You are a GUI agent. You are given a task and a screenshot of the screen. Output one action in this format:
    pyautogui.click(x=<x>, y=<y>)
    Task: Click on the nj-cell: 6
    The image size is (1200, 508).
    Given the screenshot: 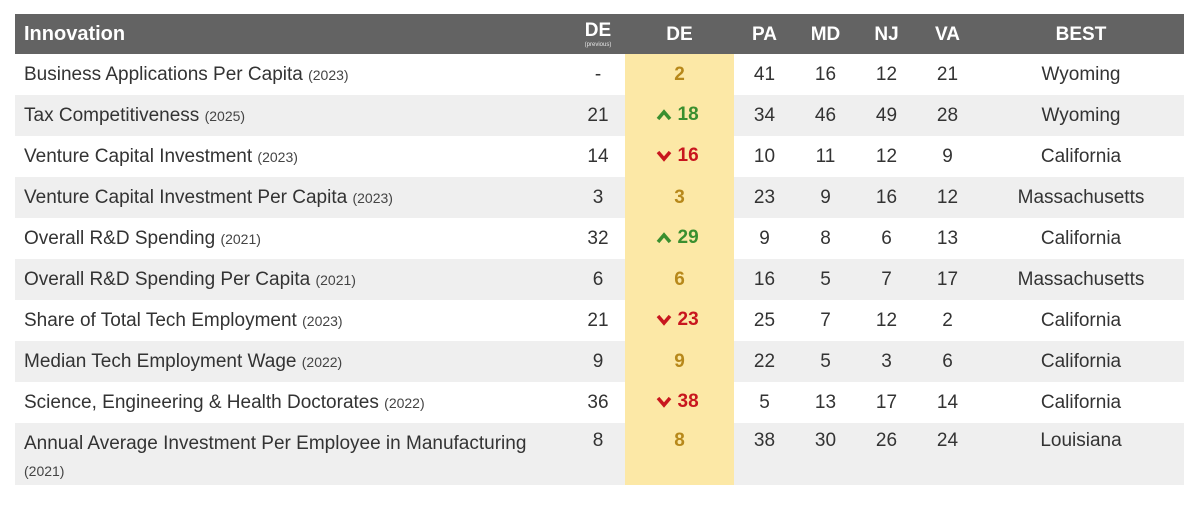 What is the action you would take?
    pyautogui.click(x=886, y=238)
    